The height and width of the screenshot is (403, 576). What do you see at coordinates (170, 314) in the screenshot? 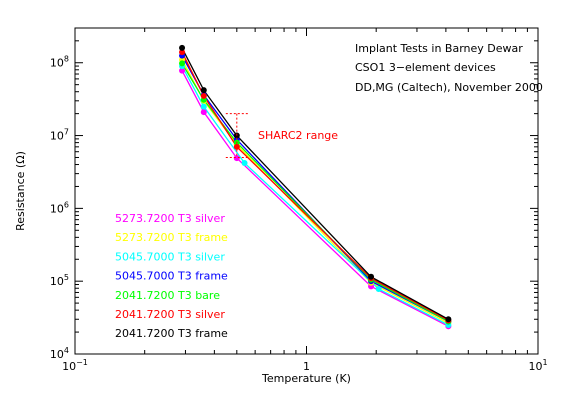
I see `legend-entry: 2041.7200 T3 silver` at bounding box center [170, 314].